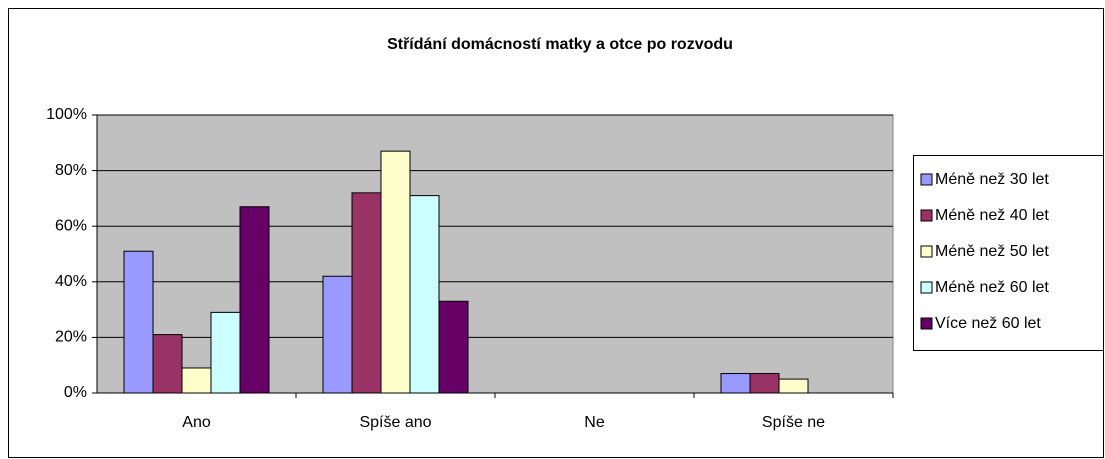 Image resolution: width=1105 pixels, height=459 pixels. I want to click on x-tick-label: Ano, so click(196, 422).